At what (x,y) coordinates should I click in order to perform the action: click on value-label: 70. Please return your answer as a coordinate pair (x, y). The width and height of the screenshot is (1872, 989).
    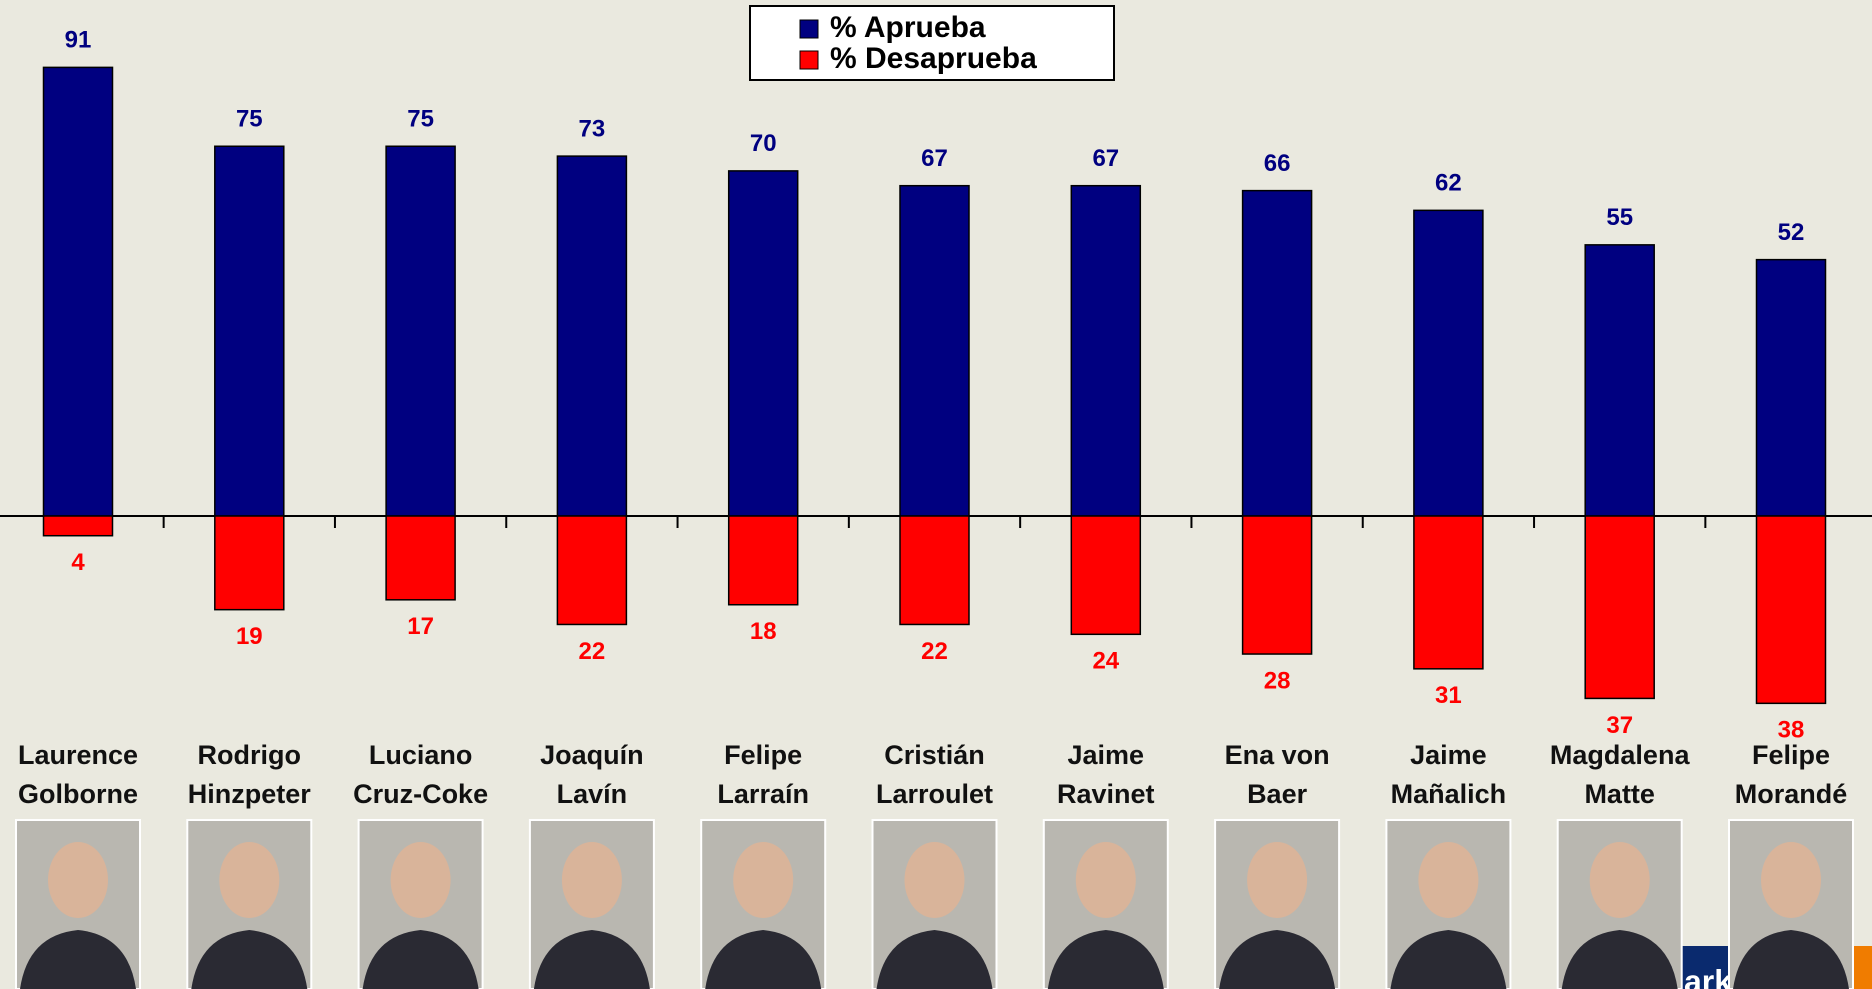
    Looking at the image, I should click on (763, 143).